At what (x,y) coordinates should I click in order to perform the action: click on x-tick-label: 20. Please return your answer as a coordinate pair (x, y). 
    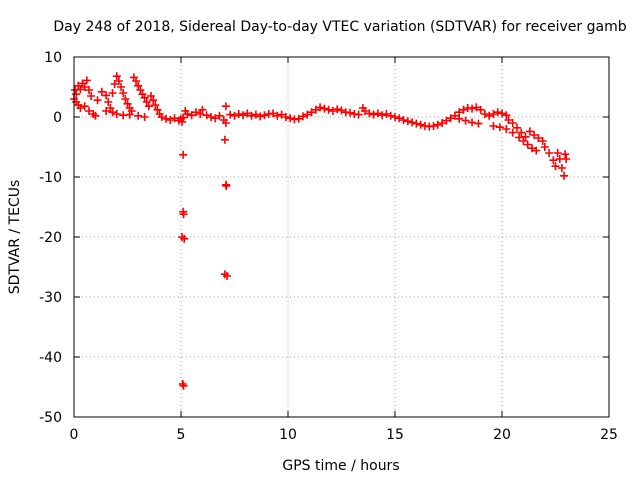
    Looking at the image, I should click on (502, 435).